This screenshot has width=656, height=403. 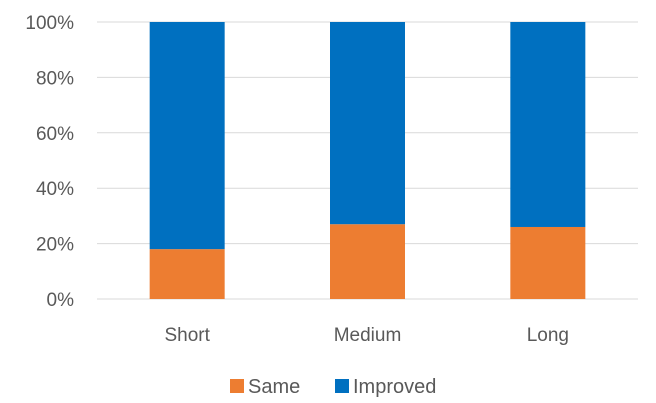 I want to click on y-axis-tick-labels: 0% 20% 40% 60% 80% 100%, so click(x=49, y=162).